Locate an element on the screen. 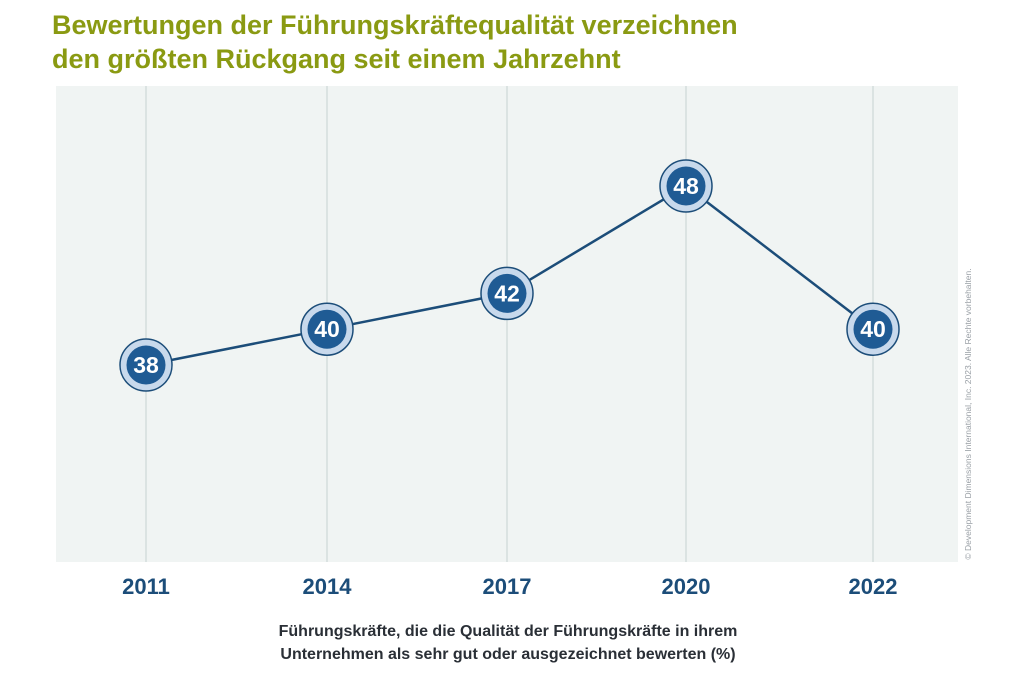  data-point-2020: 48 is located at coordinates (686, 186).